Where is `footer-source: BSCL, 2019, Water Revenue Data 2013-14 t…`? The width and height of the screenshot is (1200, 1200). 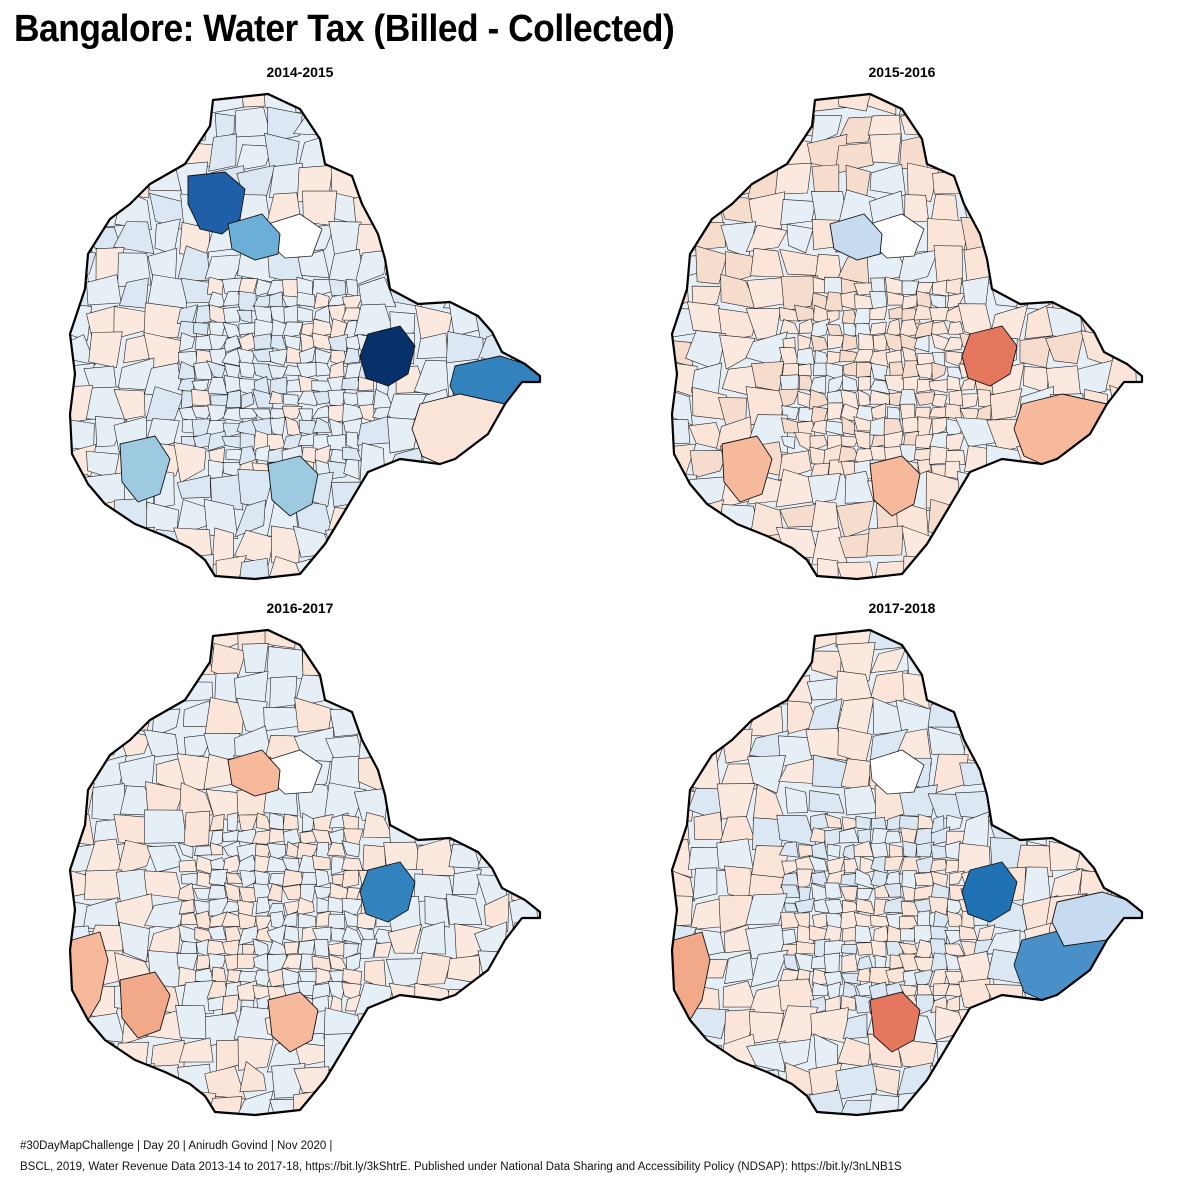
footer-source: BSCL, 2019, Water Revenue Data 2013-14 t… is located at coordinates (461, 1167).